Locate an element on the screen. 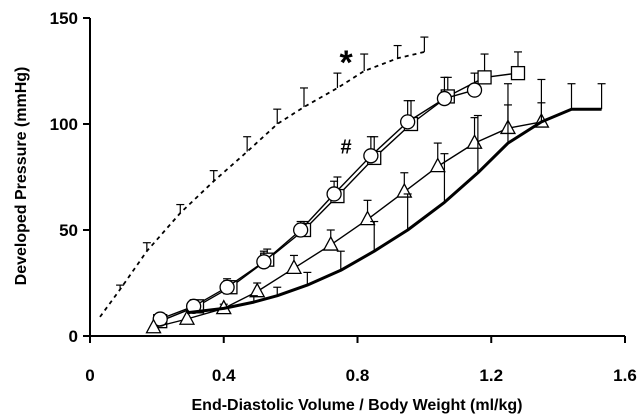 This screenshot has width=641, height=417. x-tick-label: 1.6 is located at coordinates (625, 375).